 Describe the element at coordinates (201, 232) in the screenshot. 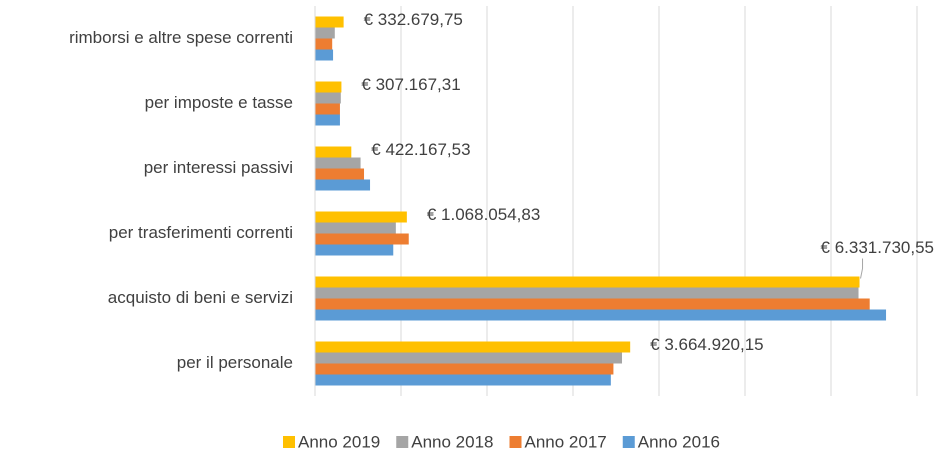

I see `y-tick-label: per trasferimenti correnti` at that location.